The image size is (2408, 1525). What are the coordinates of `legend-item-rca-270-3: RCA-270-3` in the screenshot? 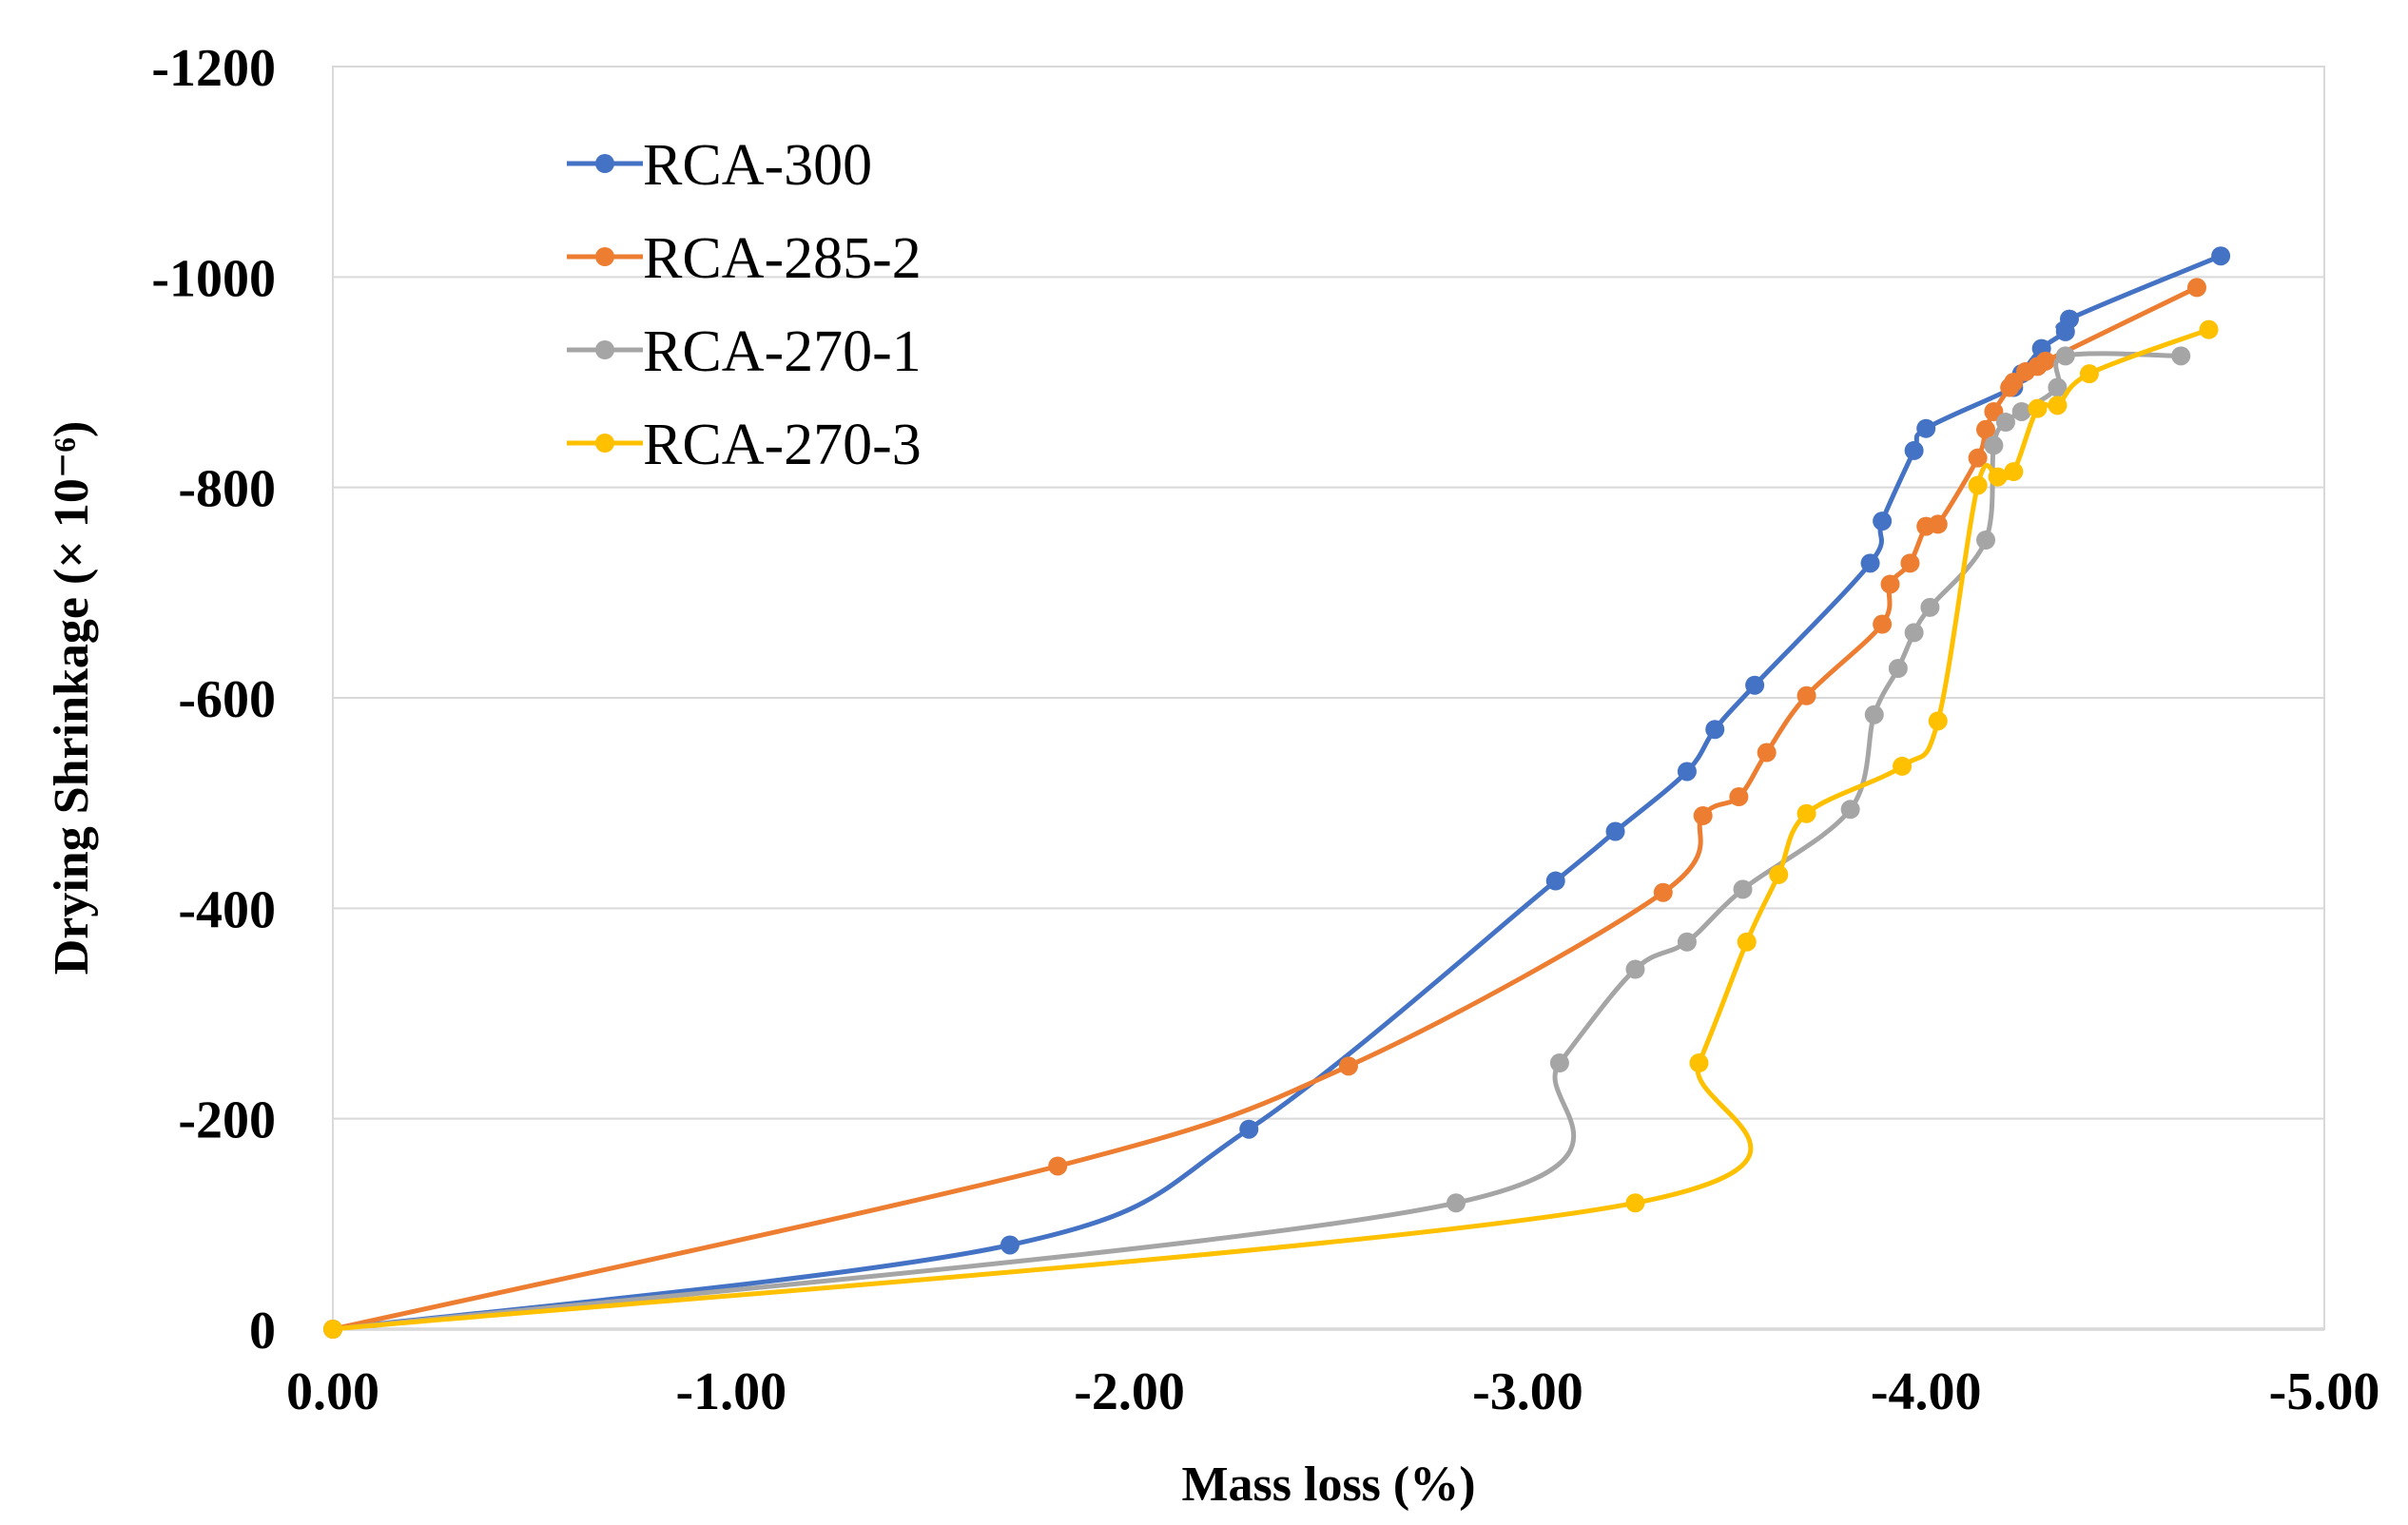 It's located at (745, 445).